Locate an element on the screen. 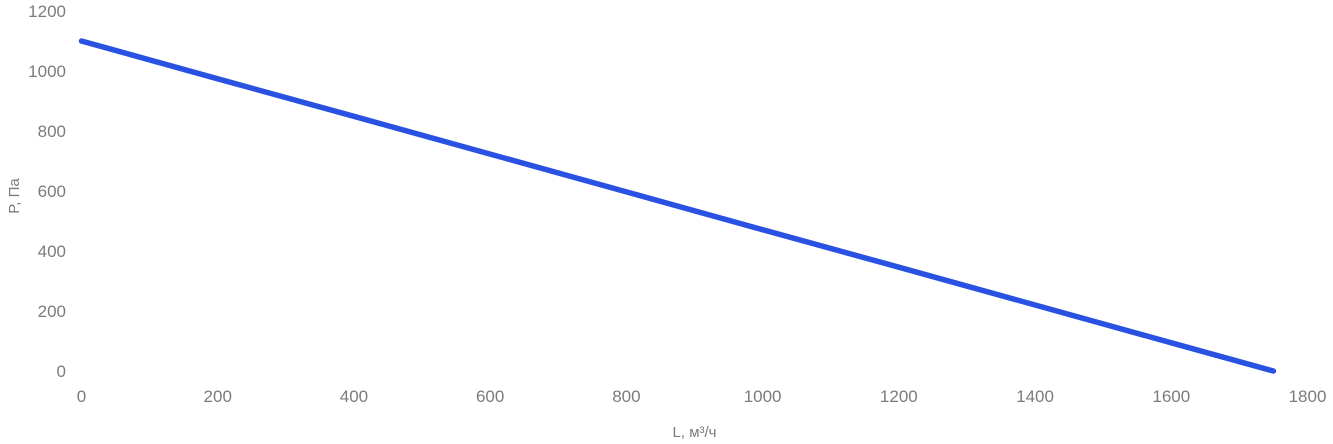 The height and width of the screenshot is (444, 1333). x-tick-label: 400 is located at coordinates (354, 396).